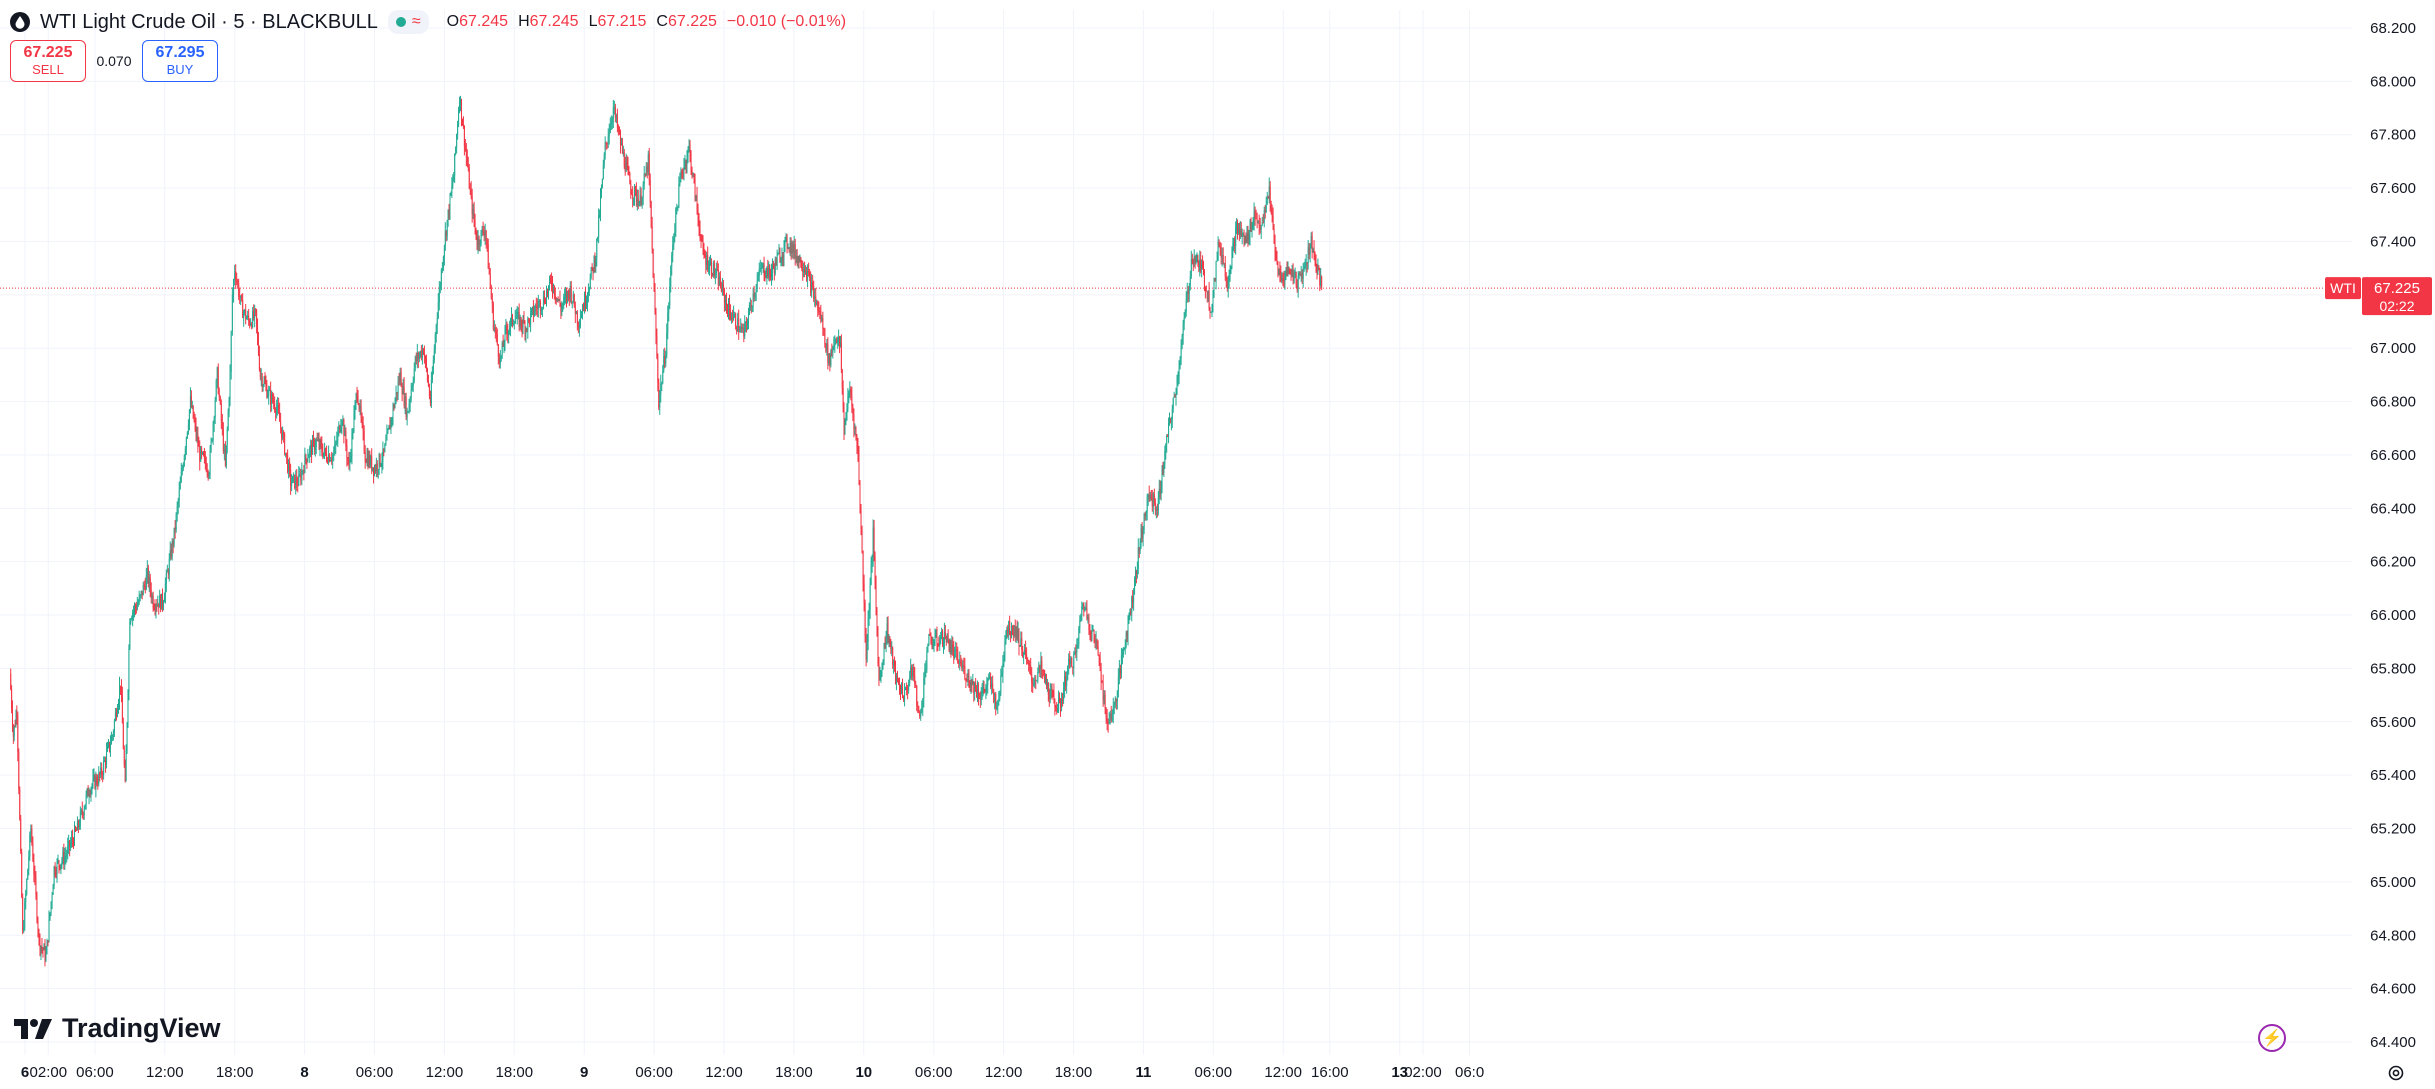 Image resolution: width=2435 pixels, height=1089 pixels. Describe the element at coordinates (408, 22) in the screenshot. I see `market-status-pill: ≈` at that location.